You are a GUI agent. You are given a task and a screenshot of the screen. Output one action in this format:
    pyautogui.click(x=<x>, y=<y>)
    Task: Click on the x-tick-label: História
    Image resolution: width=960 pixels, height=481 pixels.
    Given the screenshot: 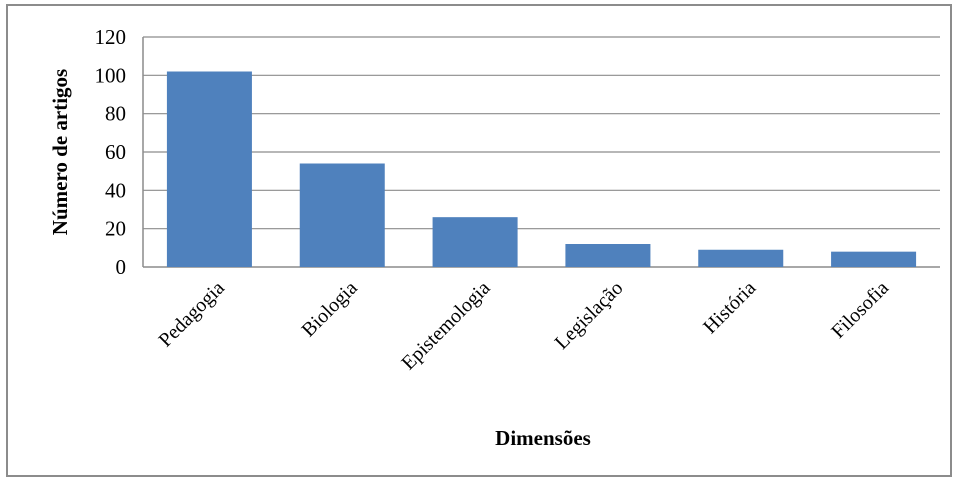 What is the action you would take?
    pyautogui.click(x=729, y=307)
    